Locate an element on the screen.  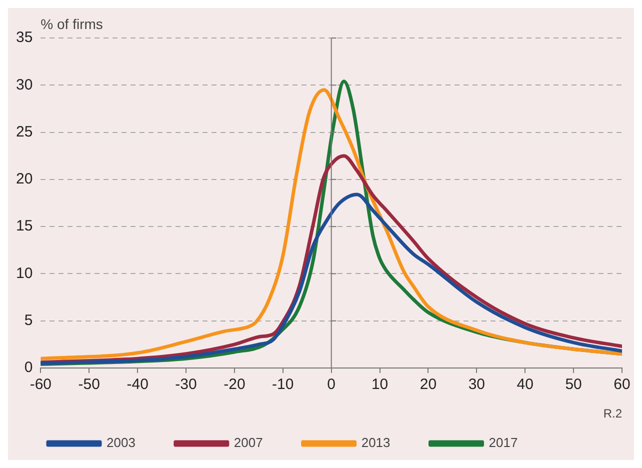
legend-label: 2013 is located at coordinates (375, 442).